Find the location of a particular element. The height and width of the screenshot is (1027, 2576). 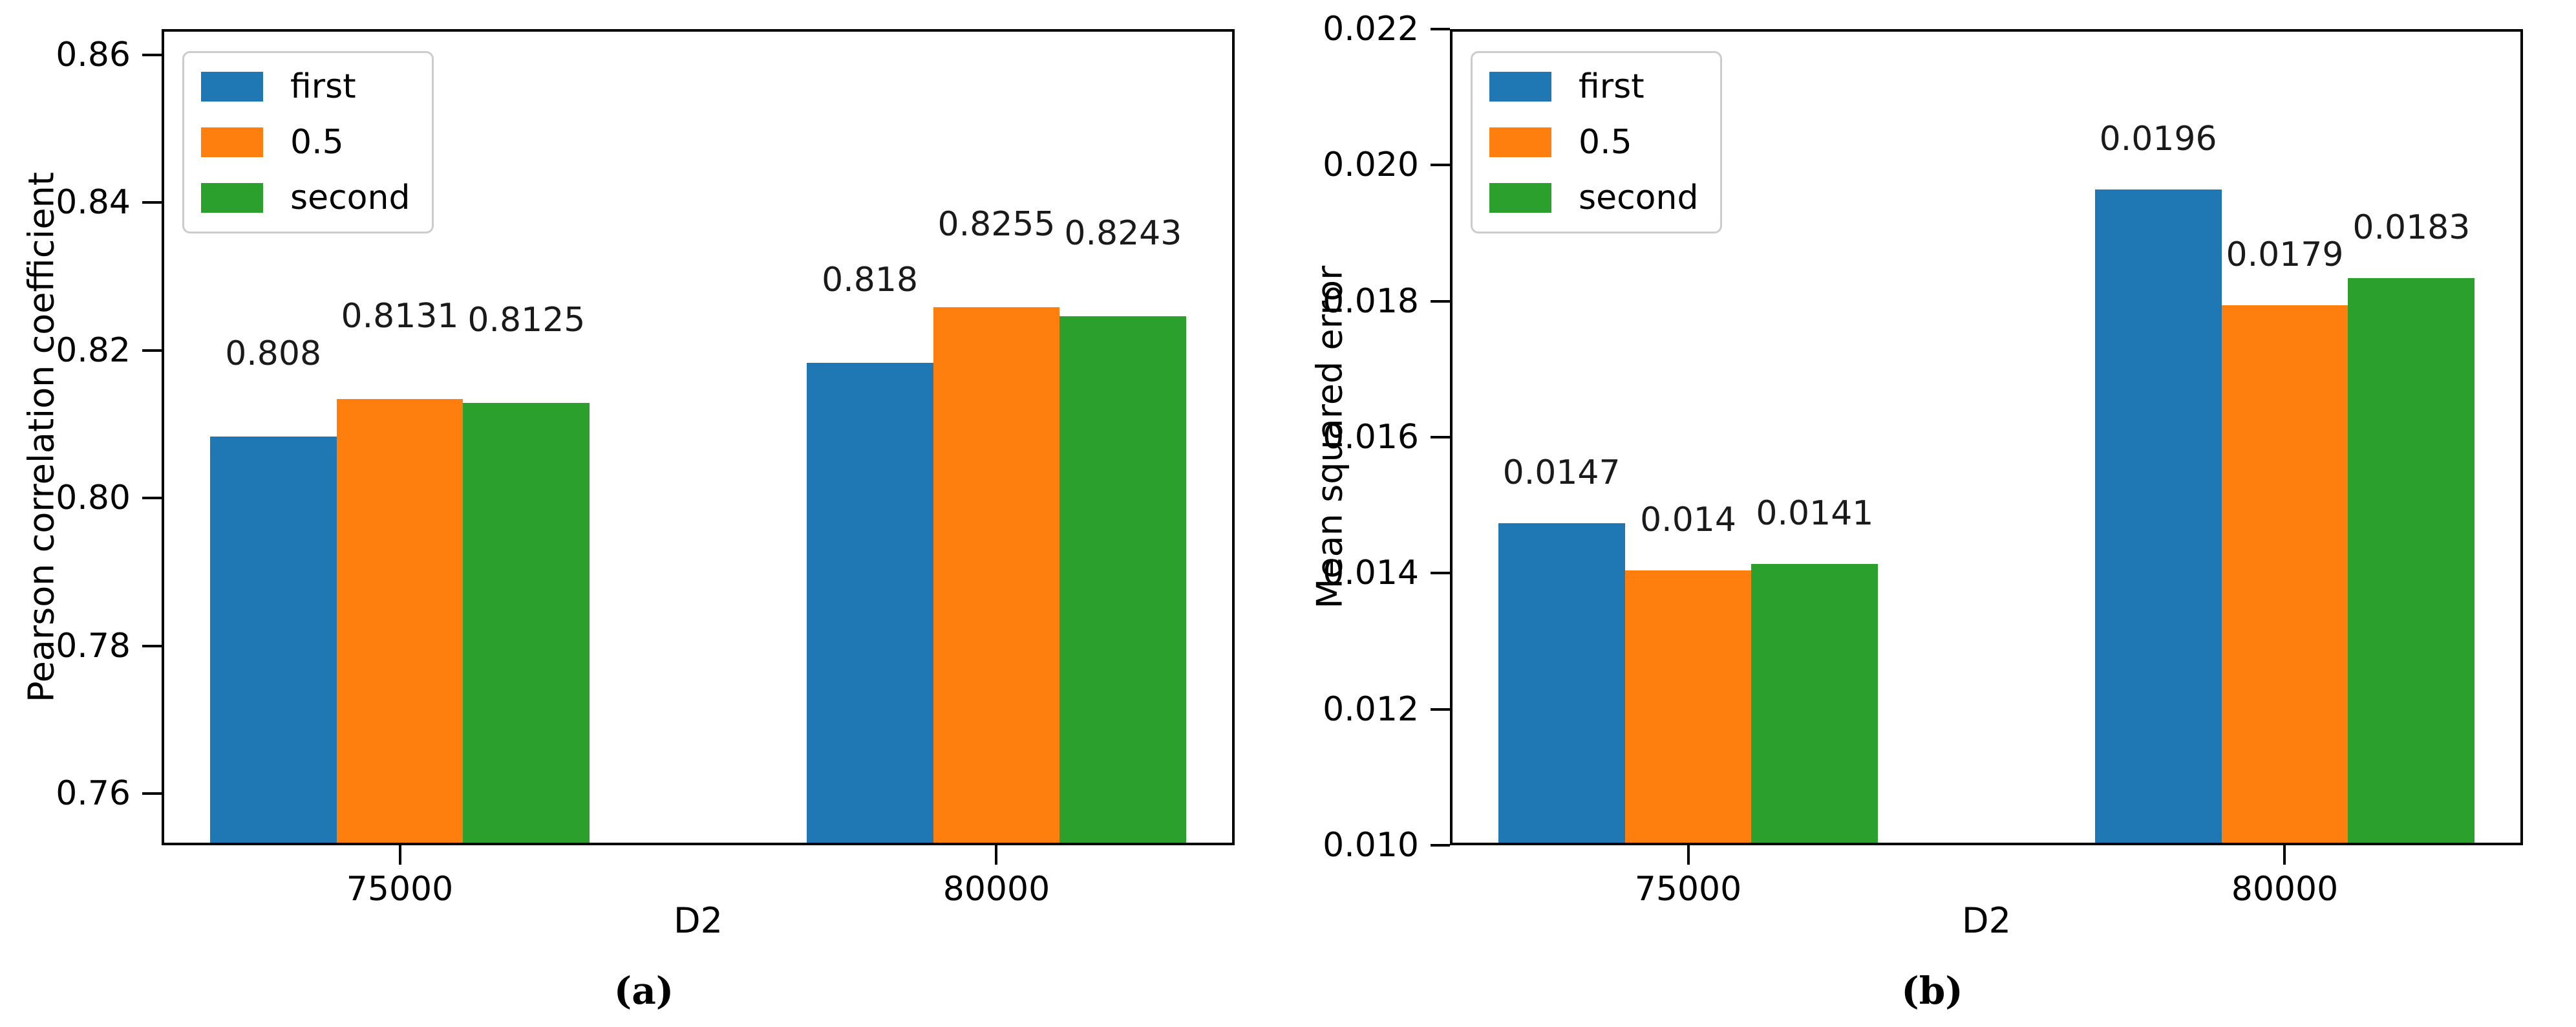

bar-value-label: 0.0147 is located at coordinates (1561, 472).